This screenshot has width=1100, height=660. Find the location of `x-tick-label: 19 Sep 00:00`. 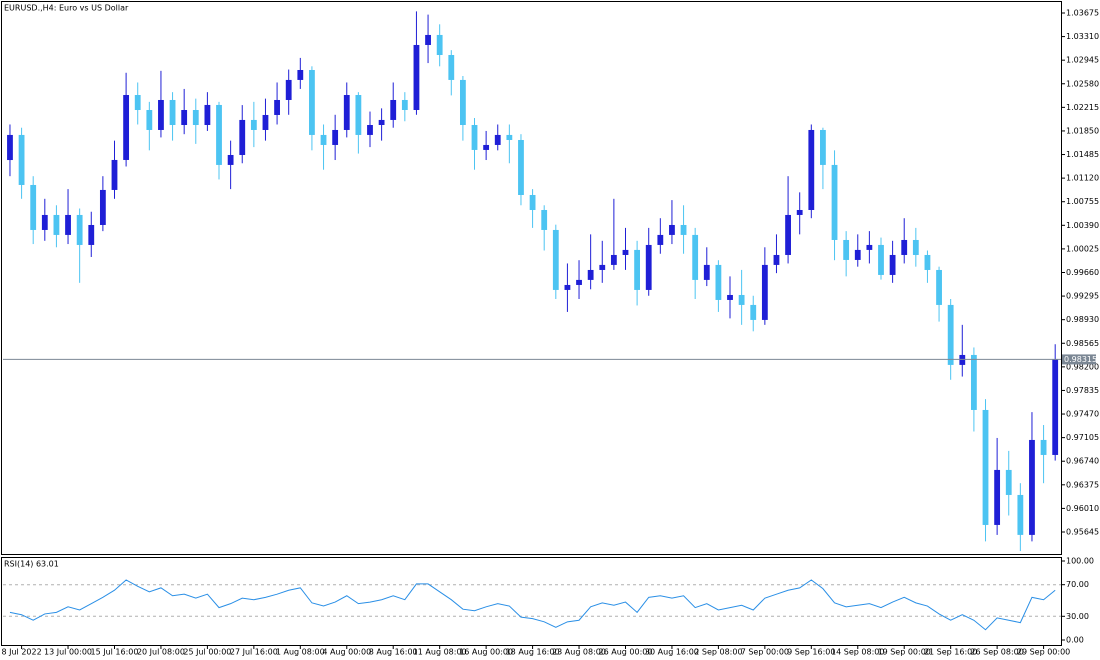

x-tick-label: 19 Sep 00:00 is located at coordinates (904, 652).